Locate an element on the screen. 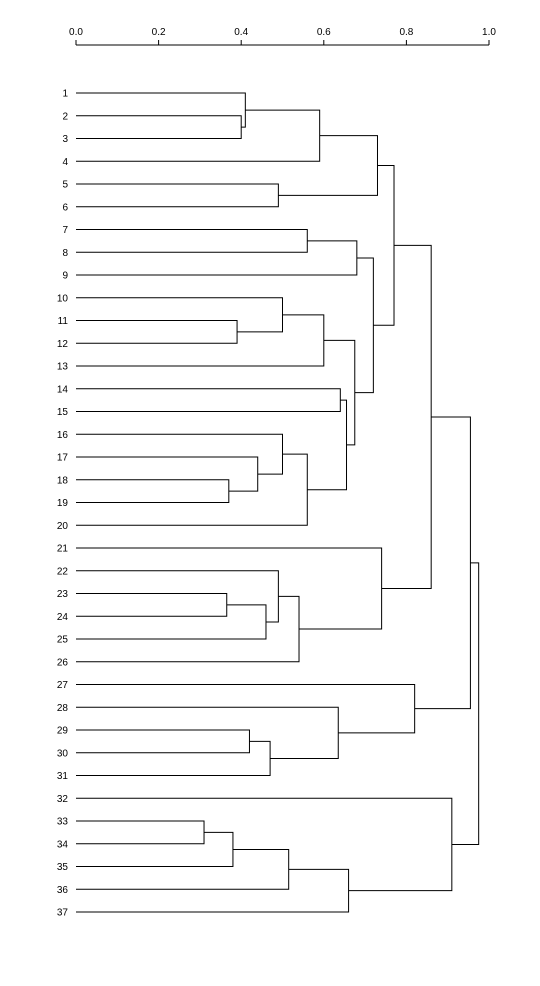 The image size is (540, 986). leaf-label: 13 is located at coordinates (63, 367).